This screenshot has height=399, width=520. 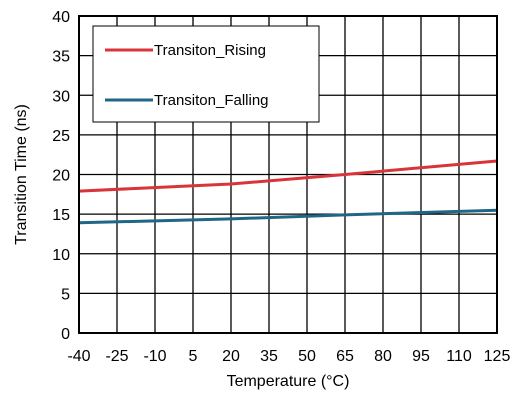 I want to click on y-tick-labels: 0 5 10 15 20 25 30 35 40, so click(x=61, y=176).